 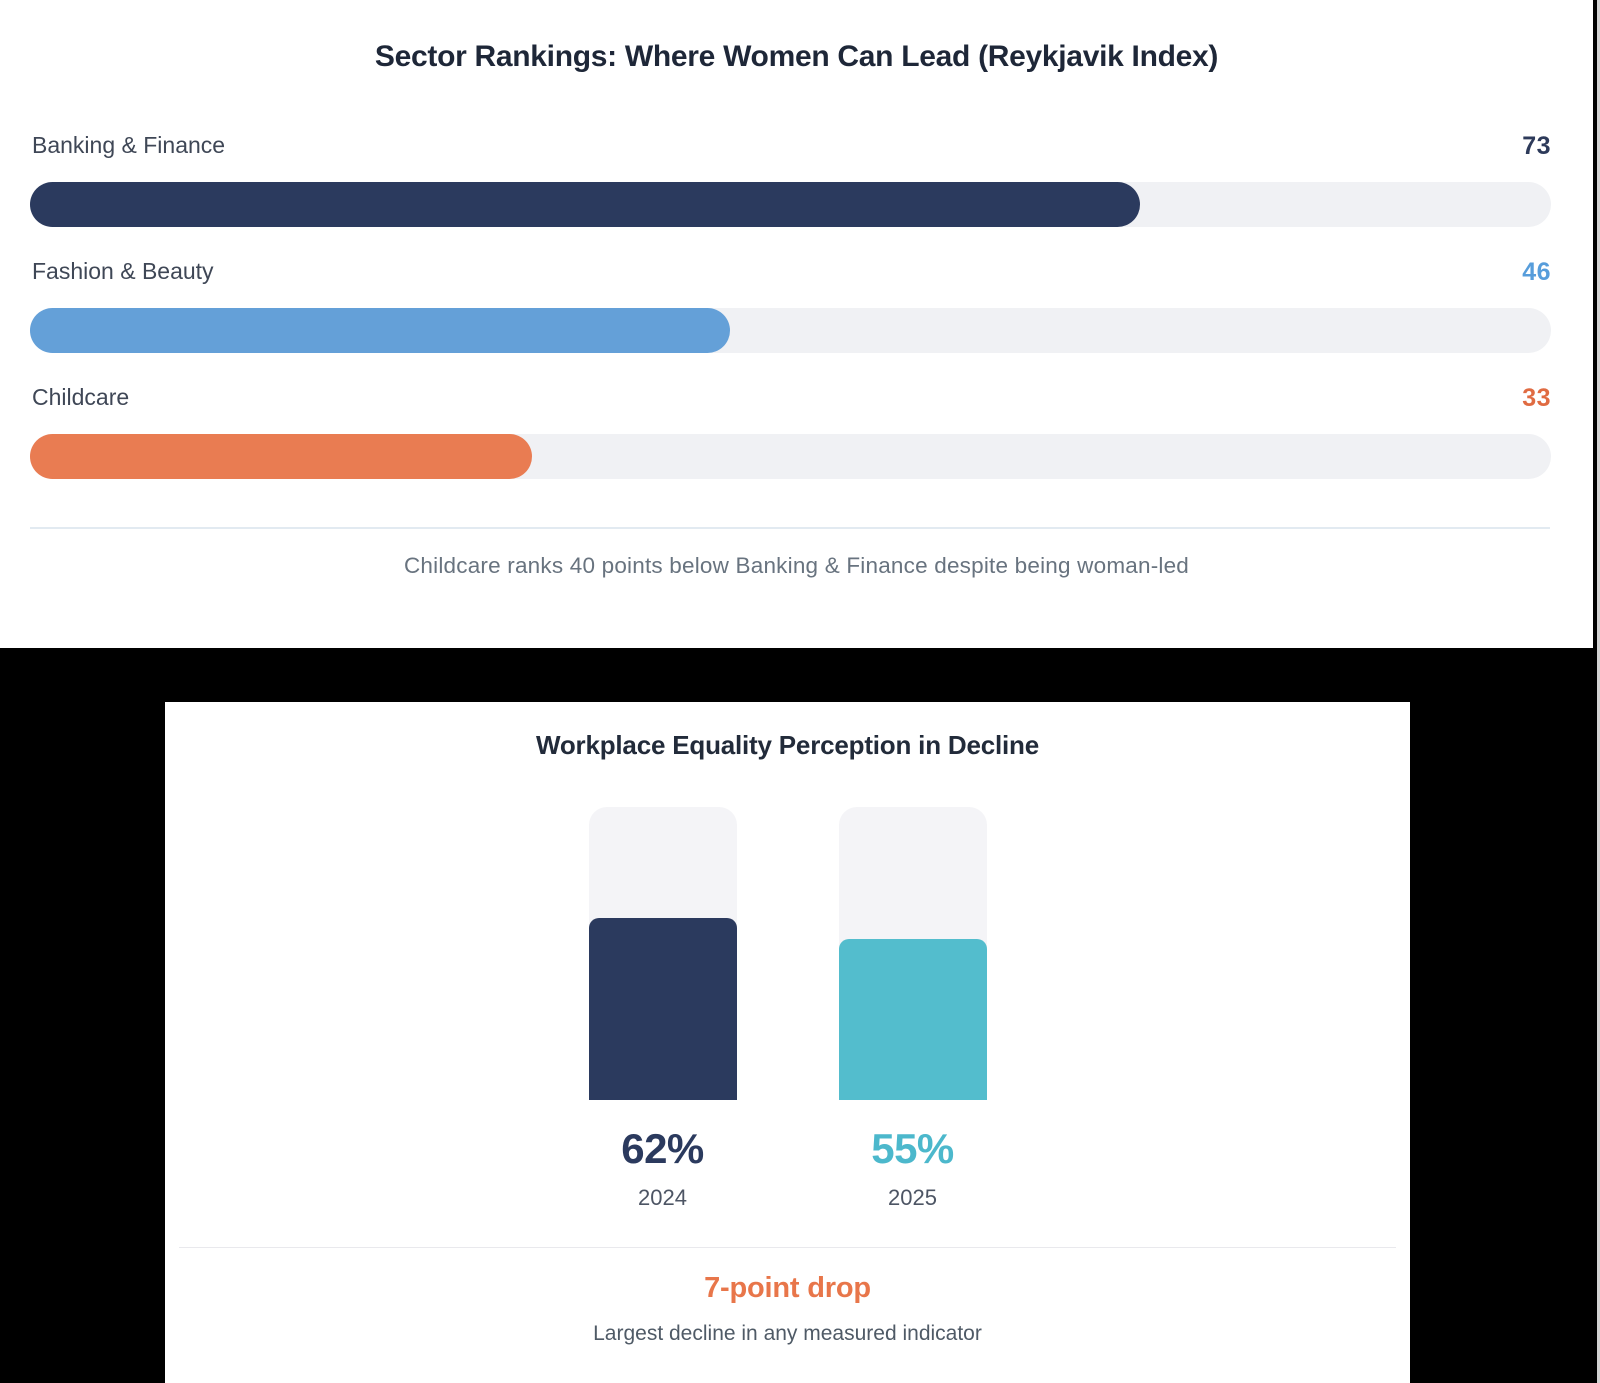 What do you see at coordinates (662, 1148) in the screenshot?
I see `bar-value: 62%` at bounding box center [662, 1148].